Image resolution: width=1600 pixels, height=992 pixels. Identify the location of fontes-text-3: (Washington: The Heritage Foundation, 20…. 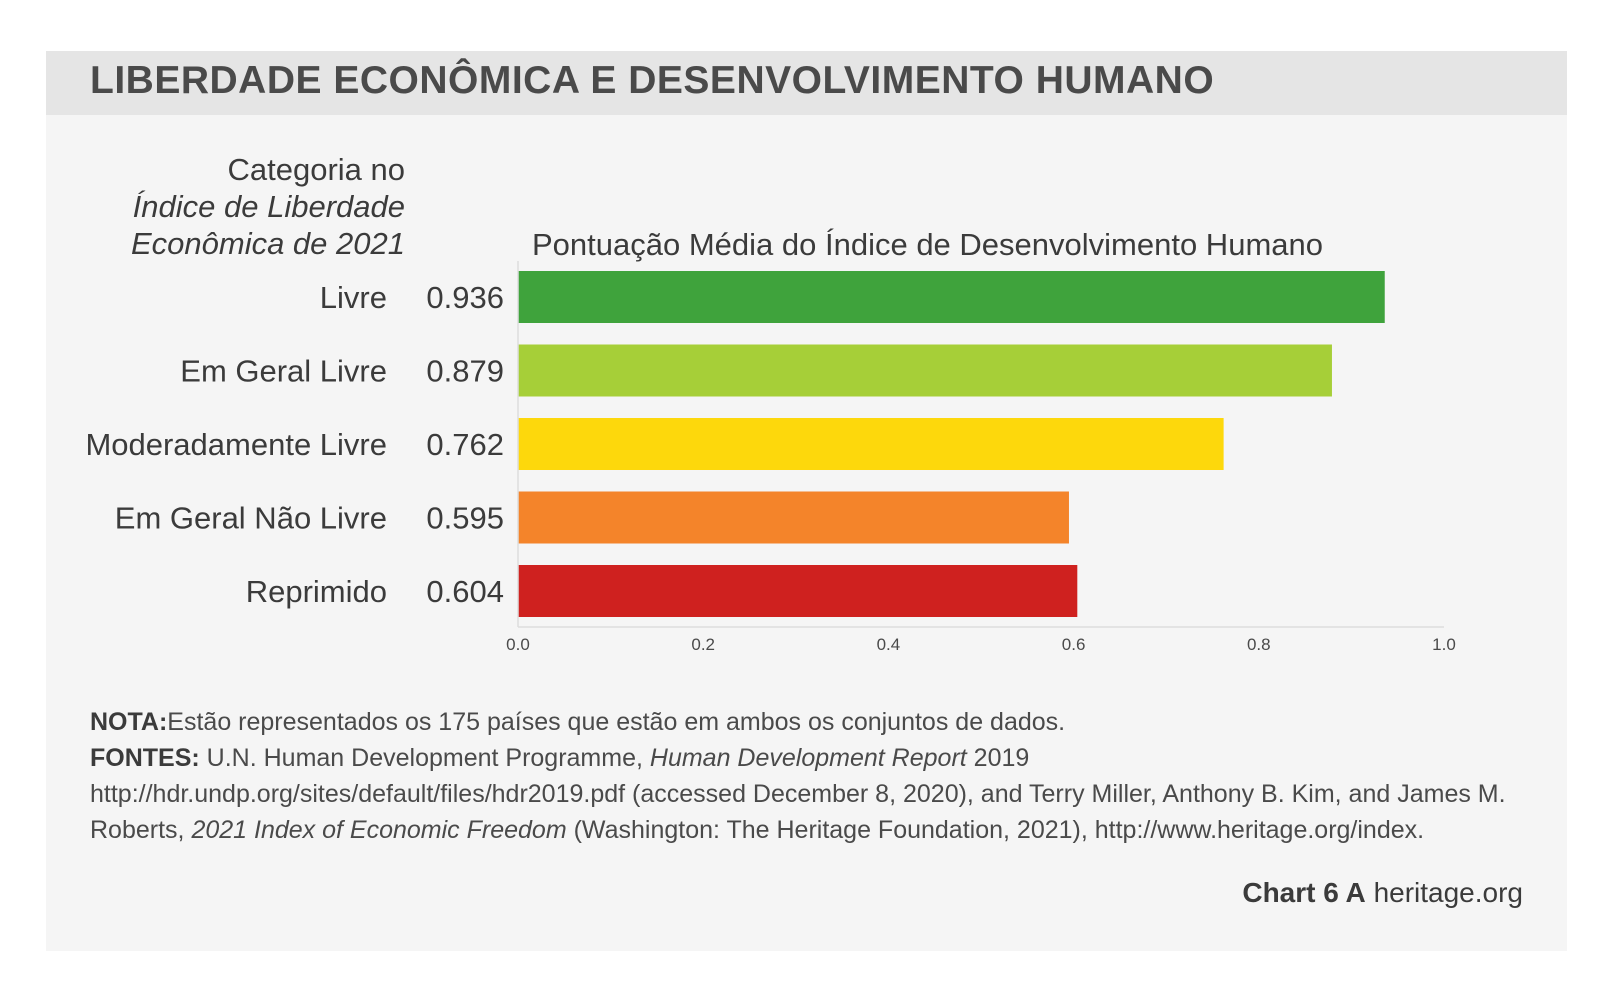
(995, 830).